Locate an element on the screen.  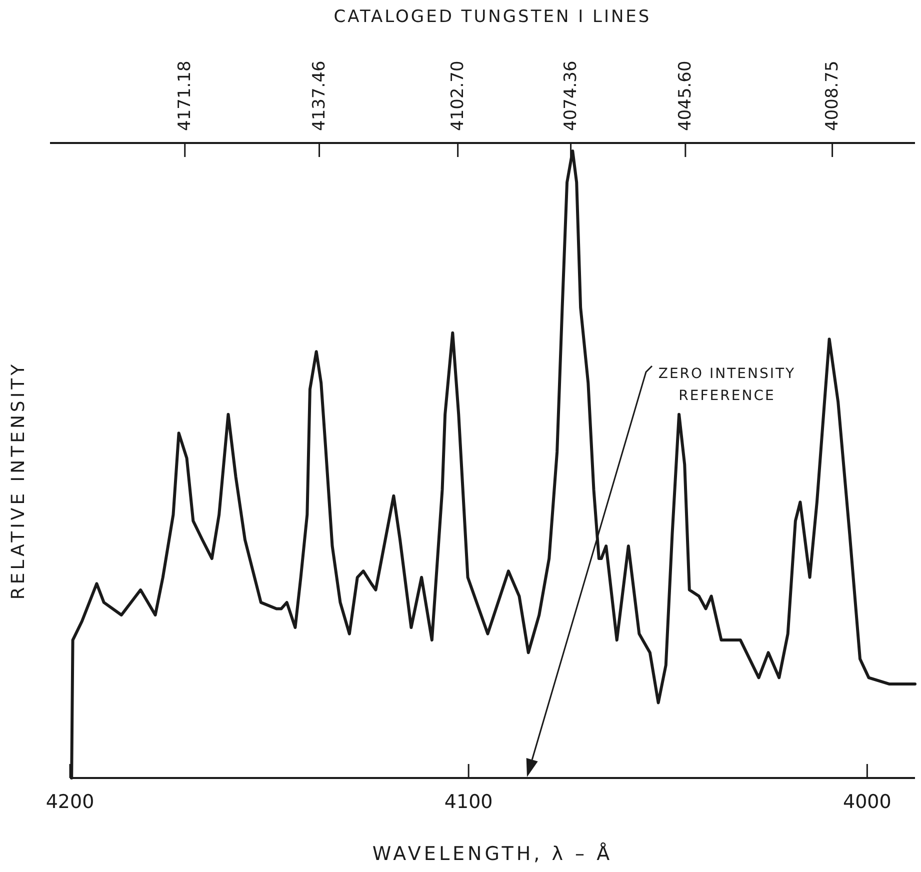
x-axis-title: WAVELENGTH, λ – Å is located at coordinates (492, 853).